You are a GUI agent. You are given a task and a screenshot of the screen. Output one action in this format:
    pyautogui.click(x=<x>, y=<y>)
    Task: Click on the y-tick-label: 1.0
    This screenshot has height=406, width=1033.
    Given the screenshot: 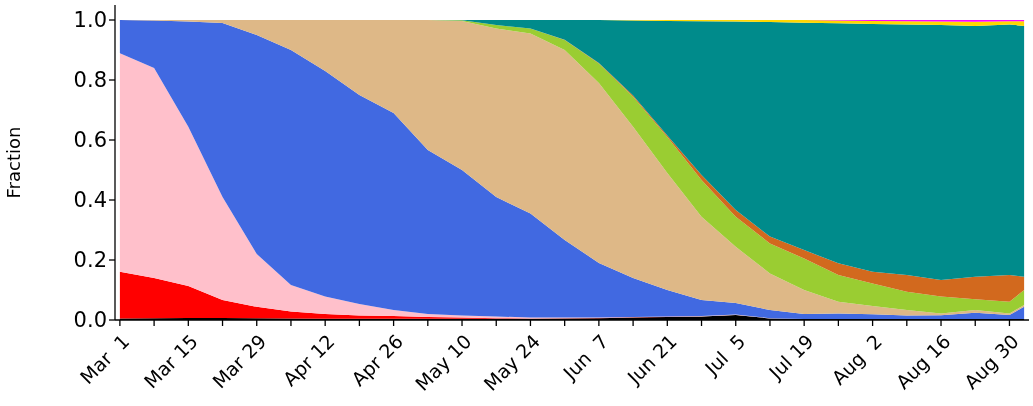 What is the action you would take?
    pyautogui.click(x=90, y=20)
    